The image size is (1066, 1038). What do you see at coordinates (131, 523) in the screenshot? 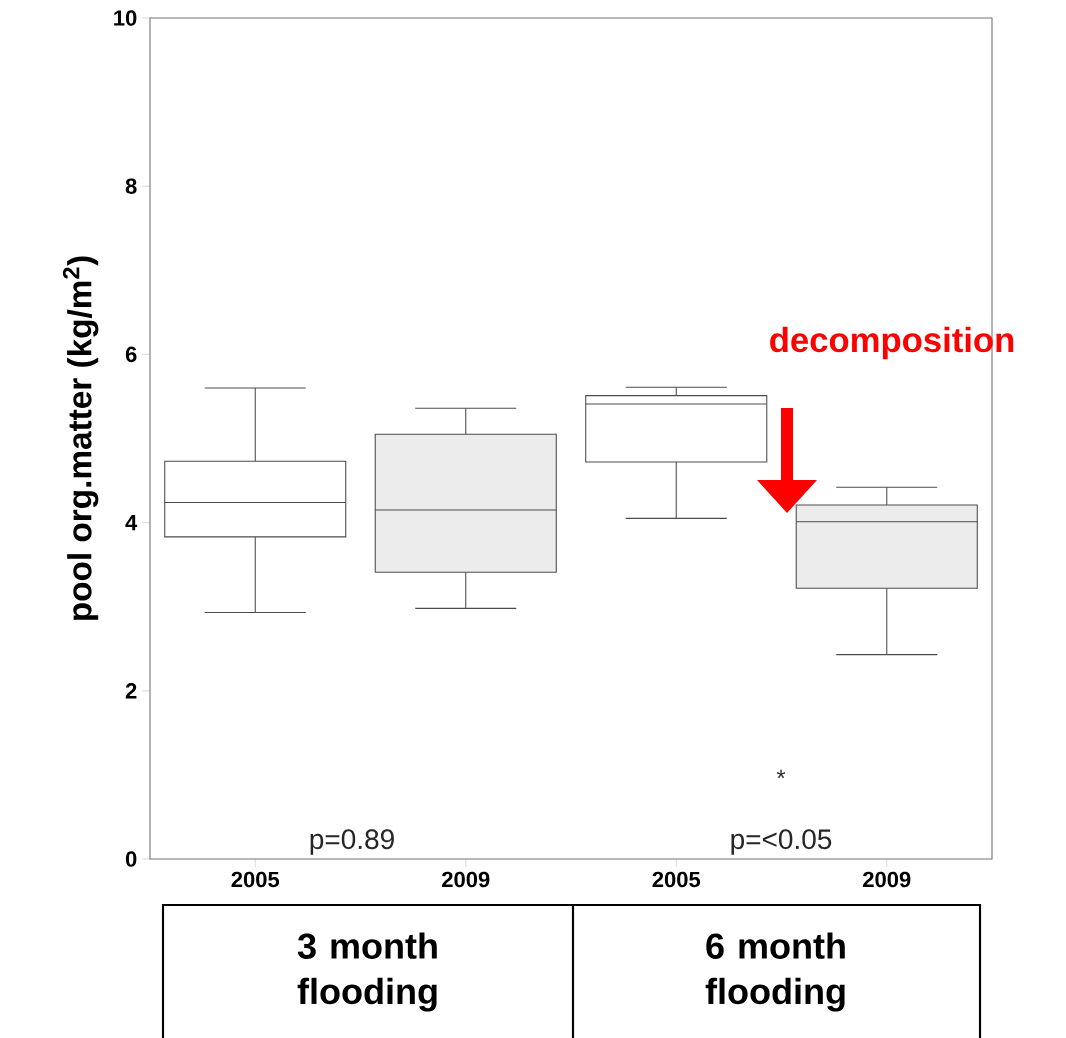
I see `y-tick-label: 4` at bounding box center [131, 523].